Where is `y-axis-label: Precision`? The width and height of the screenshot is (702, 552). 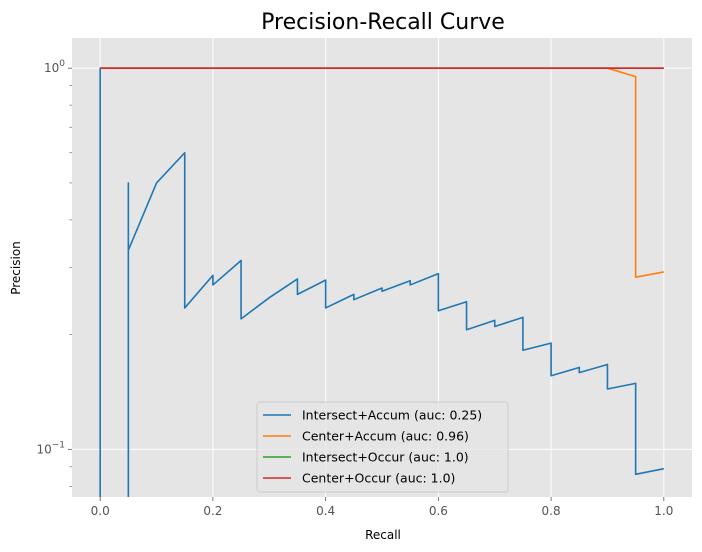 y-axis-label: Precision is located at coordinates (16, 268).